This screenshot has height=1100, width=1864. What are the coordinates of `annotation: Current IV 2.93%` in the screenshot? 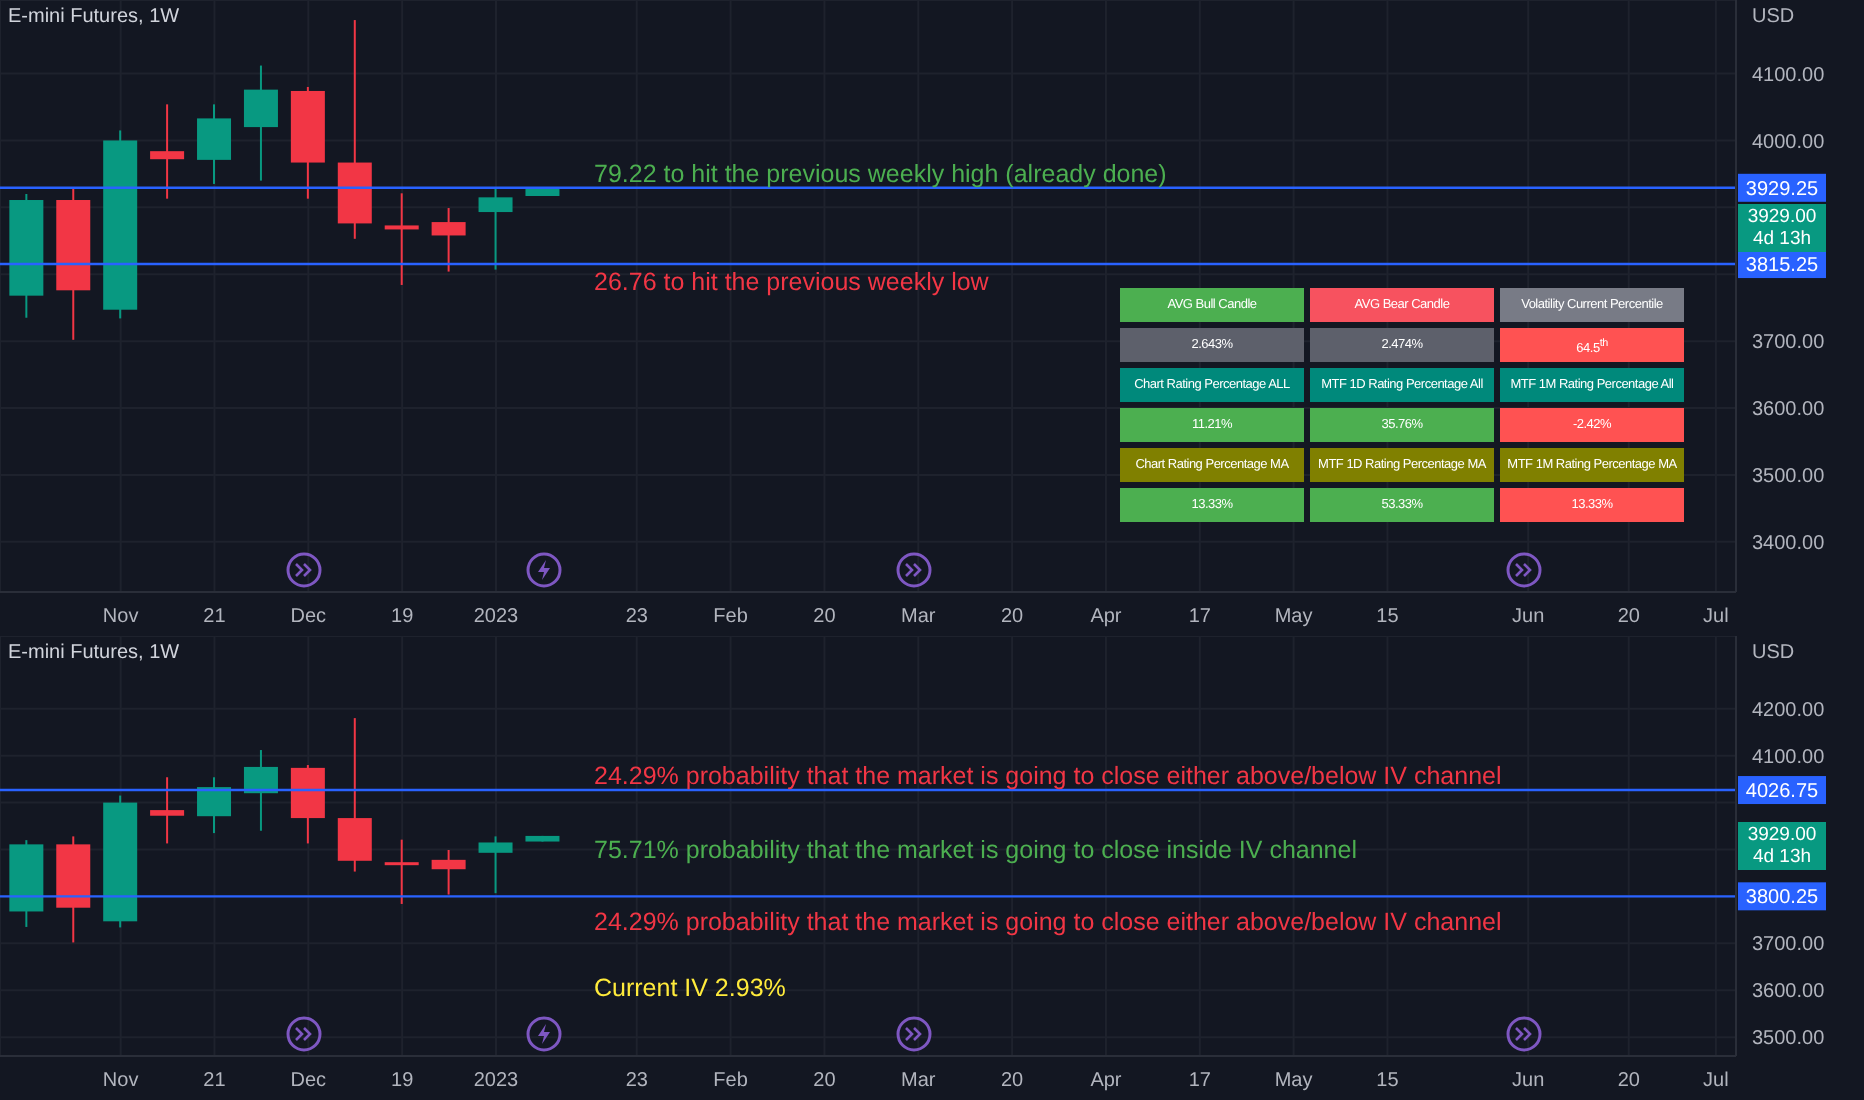 It's located at (690, 989).